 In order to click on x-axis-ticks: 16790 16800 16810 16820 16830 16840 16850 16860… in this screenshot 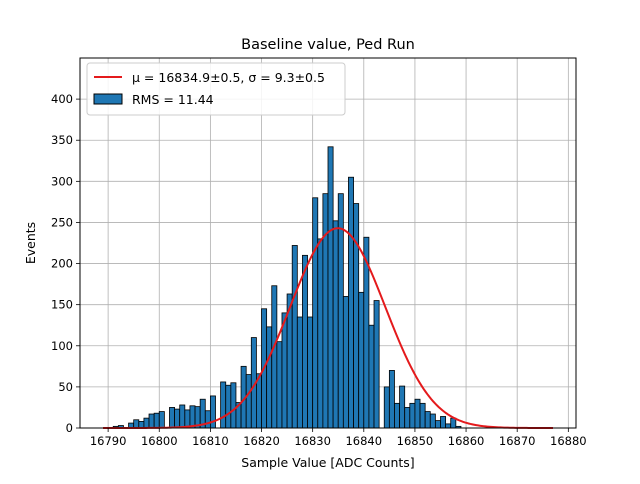, I will do `click(338, 438)`.